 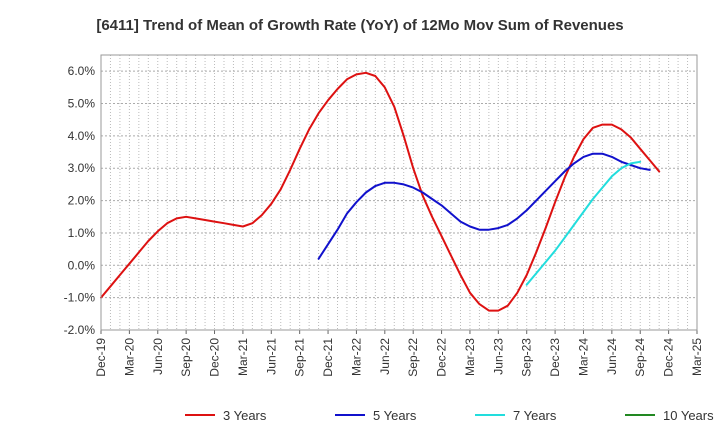 I want to click on y-tick-label: 0.0%, so click(x=82, y=265).